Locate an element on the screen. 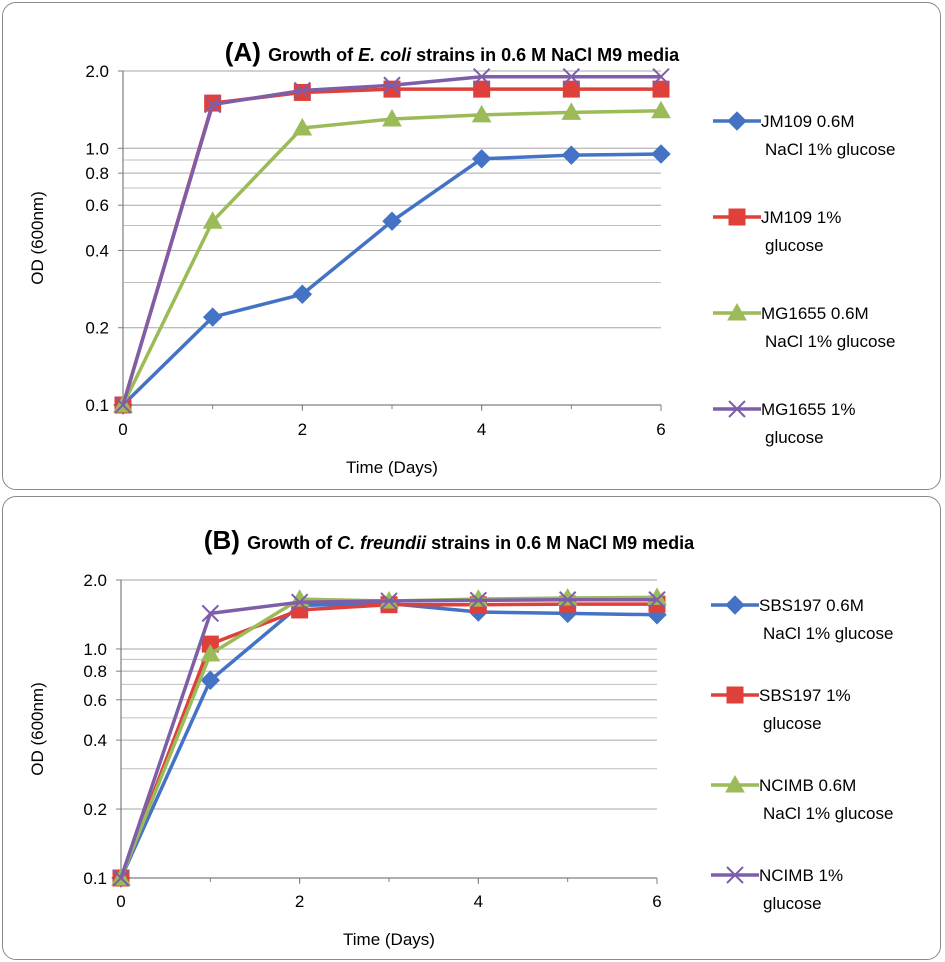 The height and width of the screenshot is (962, 945). charta-y-tick-label: 0.8 is located at coordinates (97, 173).